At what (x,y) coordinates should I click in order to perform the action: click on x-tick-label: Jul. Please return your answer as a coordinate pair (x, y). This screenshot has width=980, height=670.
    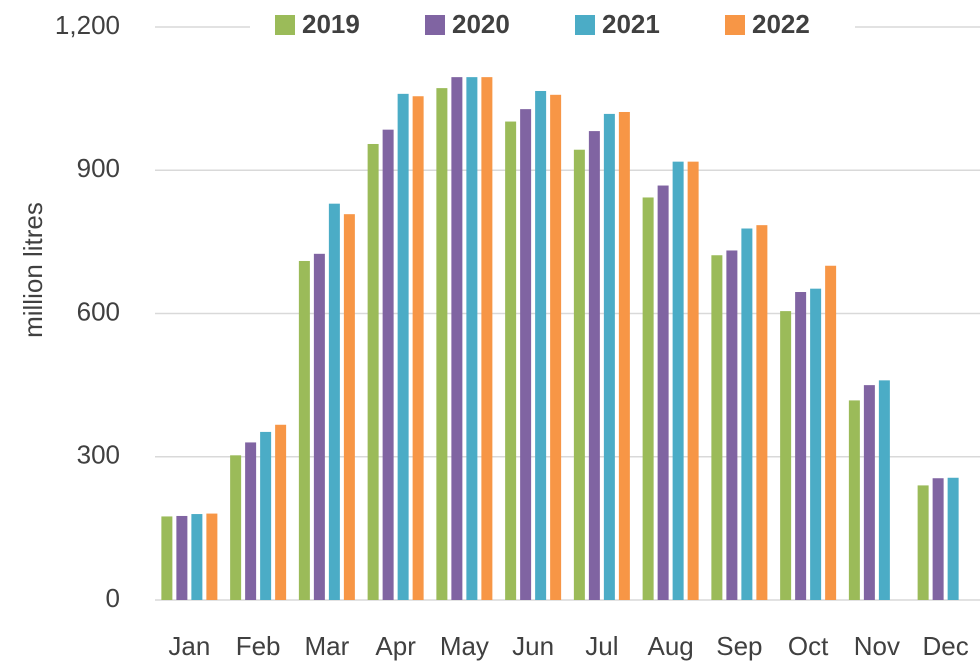
    Looking at the image, I should click on (601, 646).